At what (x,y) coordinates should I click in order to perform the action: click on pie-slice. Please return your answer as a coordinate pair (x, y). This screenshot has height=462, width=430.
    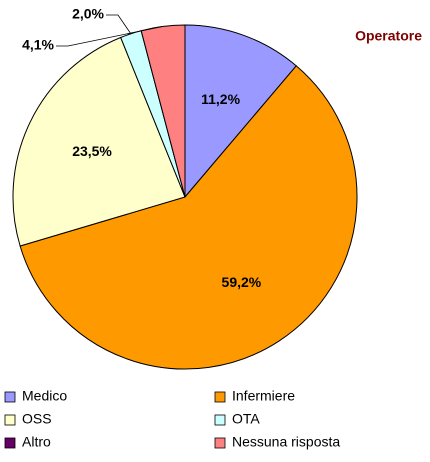
    Looking at the image, I should click on (240, 111).